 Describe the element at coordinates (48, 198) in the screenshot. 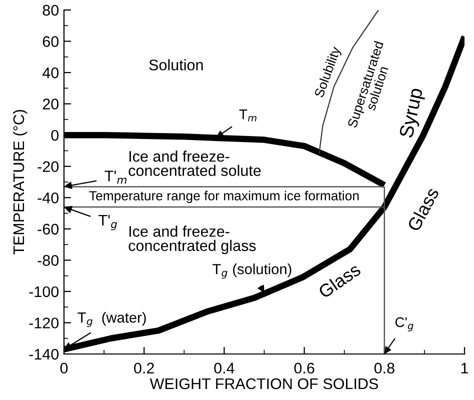

I see `y-tick-label: -40` at that location.